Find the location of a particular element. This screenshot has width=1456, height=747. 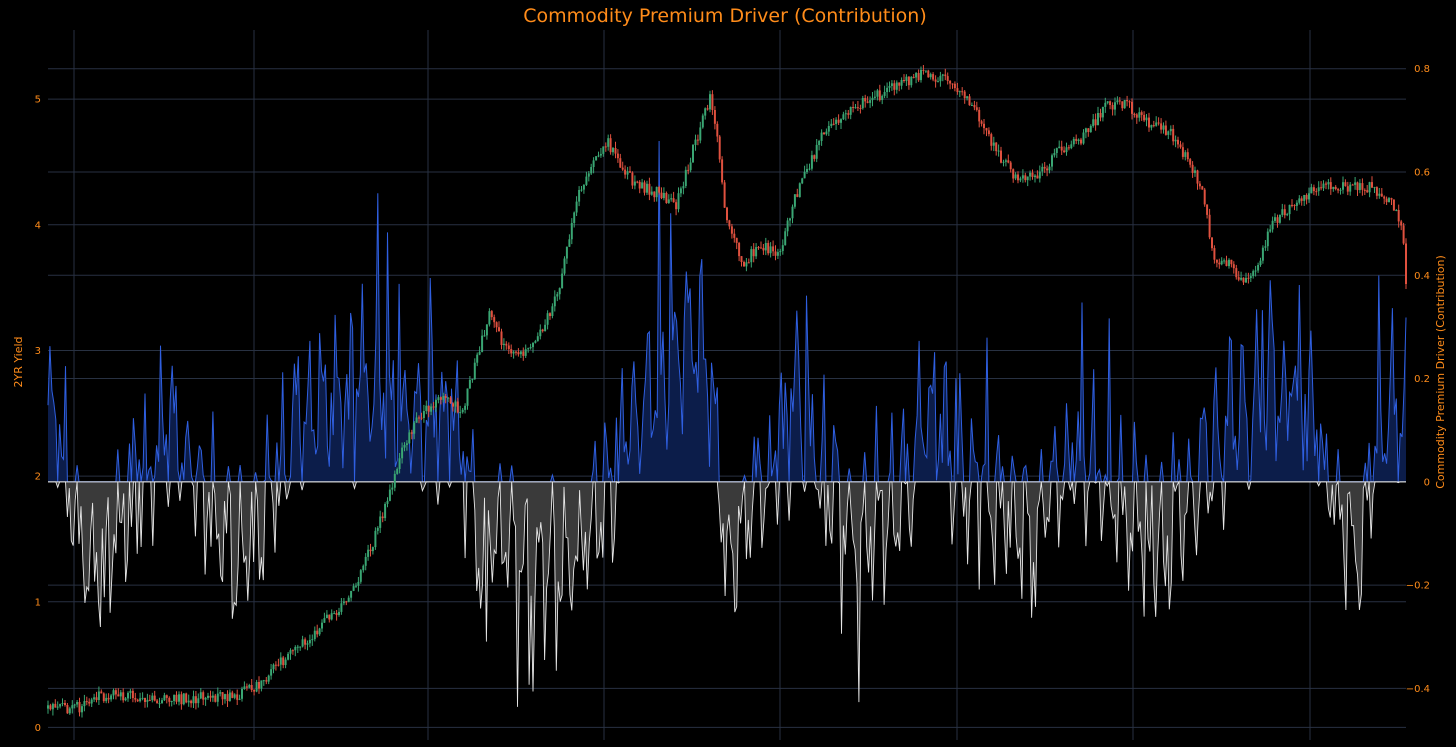

y-left-tick-label: 1 is located at coordinates (38, 602).